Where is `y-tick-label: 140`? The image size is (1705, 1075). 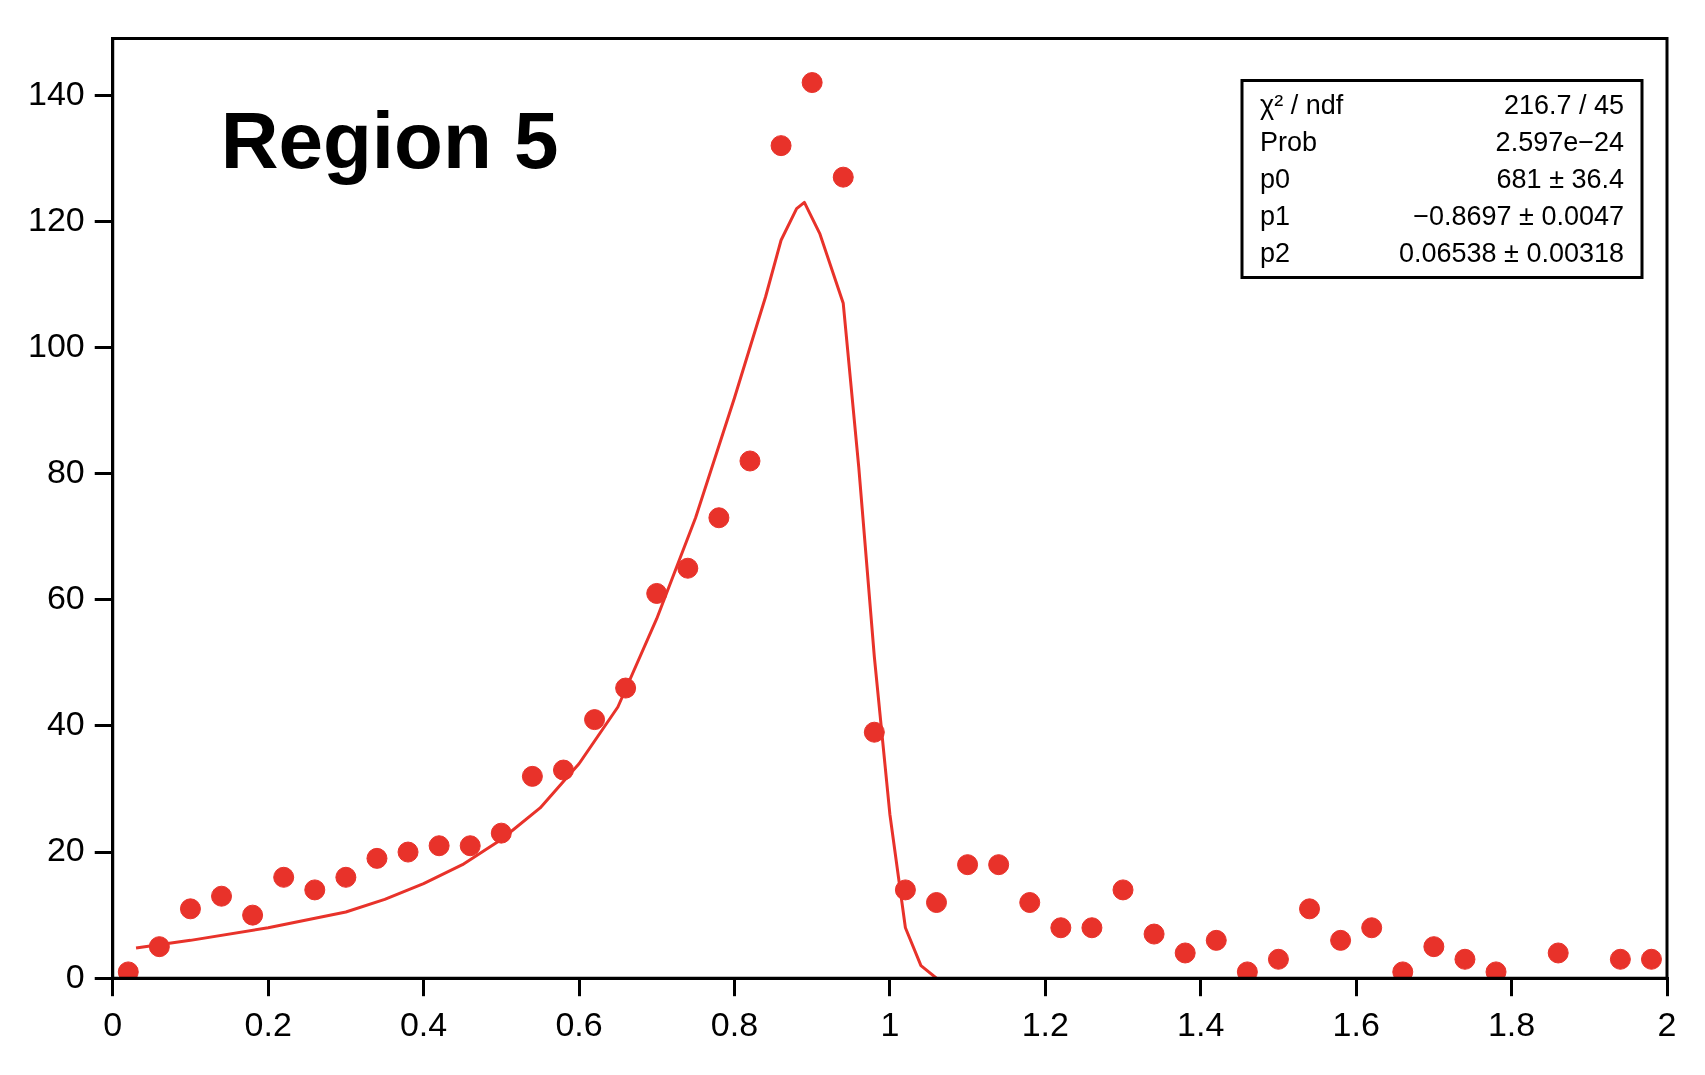
y-tick-label: 140 is located at coordinates (56, 92).